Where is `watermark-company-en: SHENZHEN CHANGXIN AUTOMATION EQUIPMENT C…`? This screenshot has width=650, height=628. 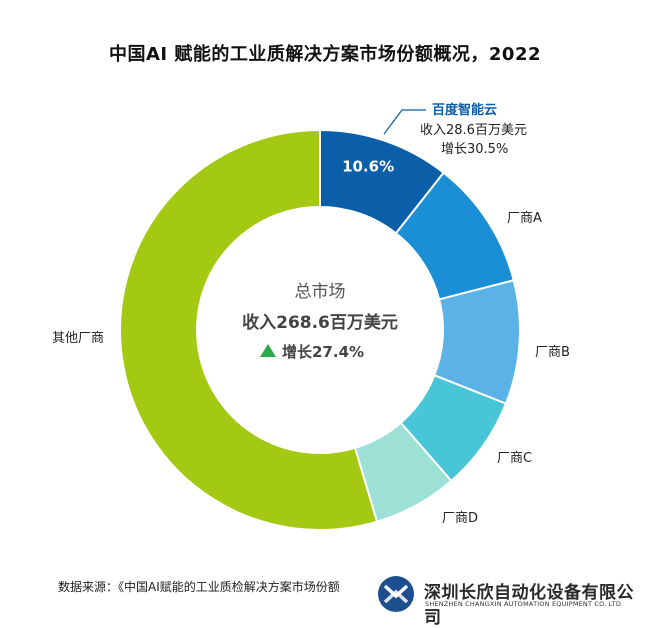
watermark-company-en: SHENZHEN CHANGXIN AUTOMATION EQUIPMENT C… is located at coordinates (523, 604).